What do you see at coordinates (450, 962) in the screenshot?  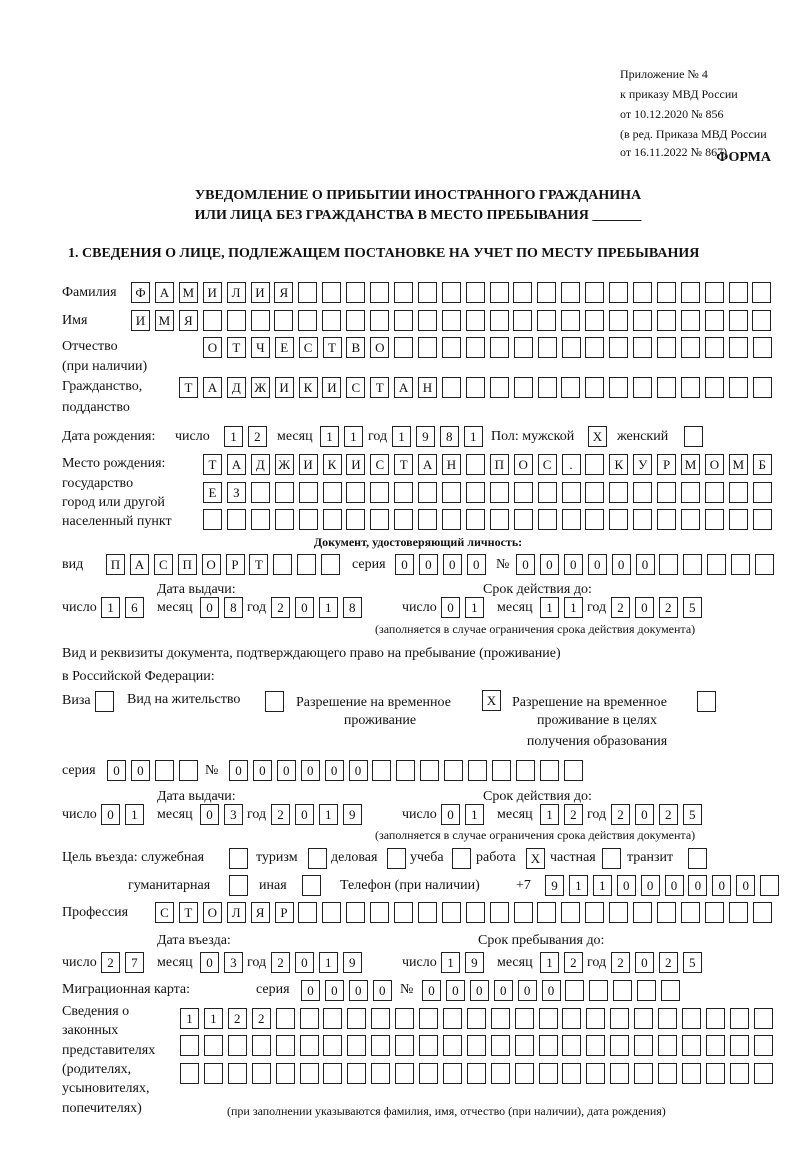 I see `stay-until-day-cell: 1` at bounding box center [450, 962].